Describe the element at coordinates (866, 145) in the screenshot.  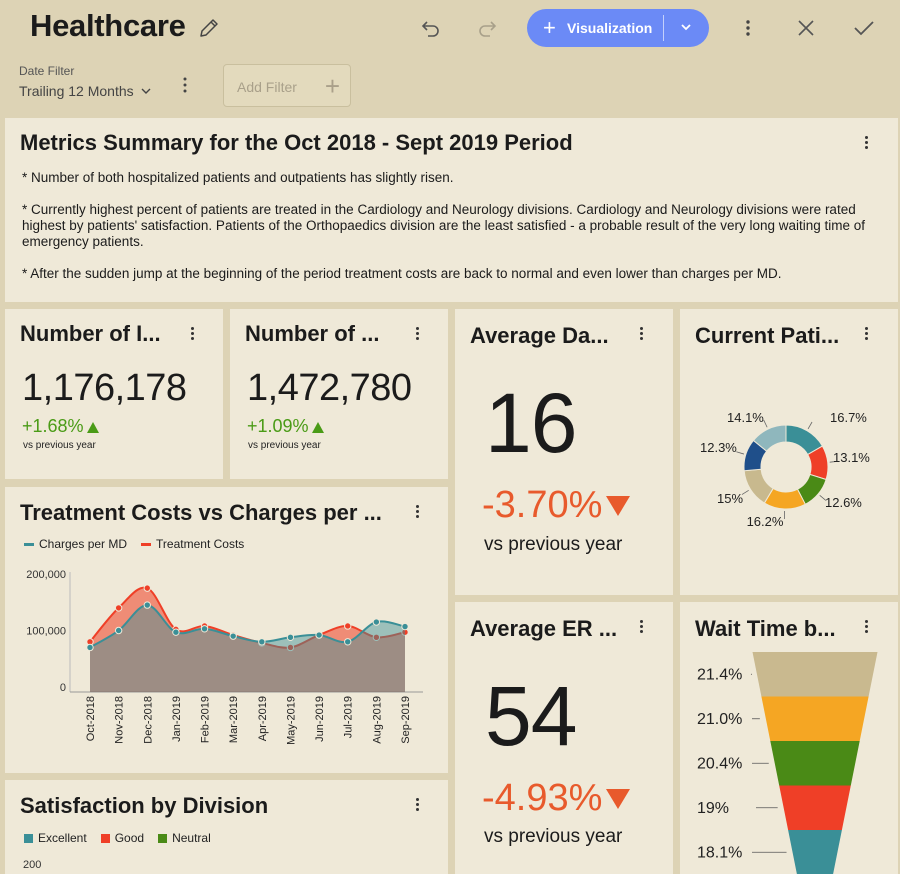
I see `summary-menu-icon` at that location.